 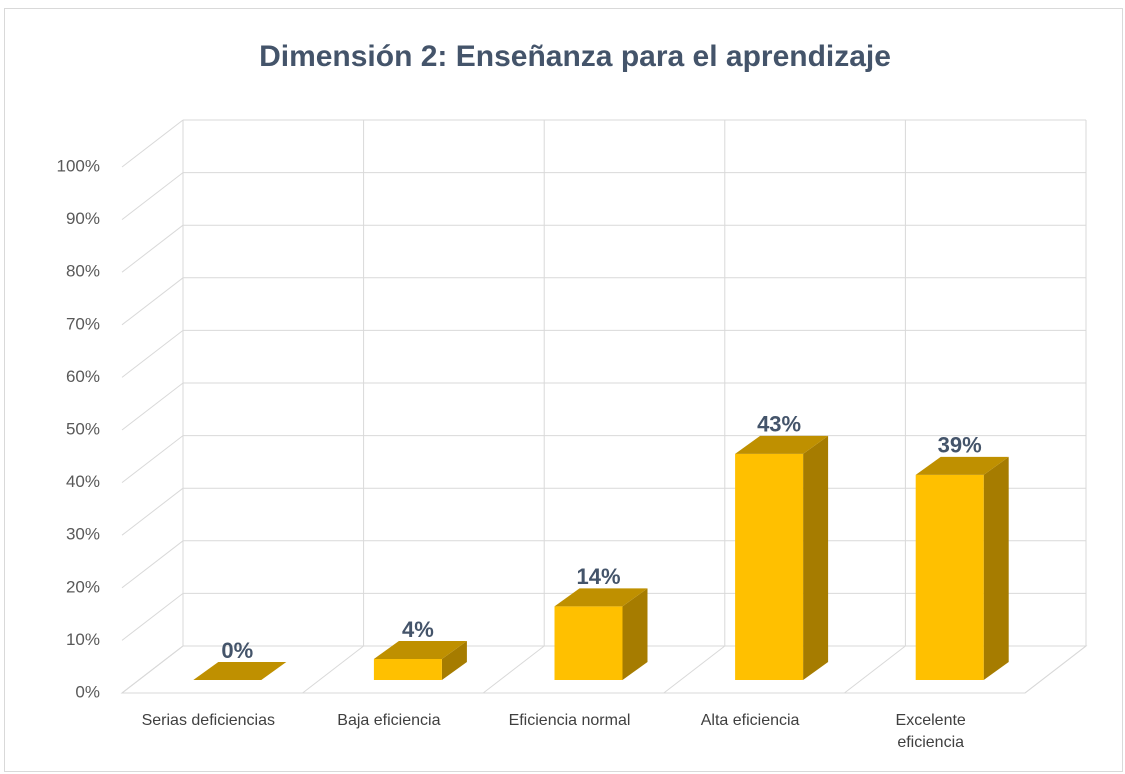 What do you see at coordinates (83, 639) in the screenshot?
I see `y-tick-label: 10%` at bounding box center [83, 639].